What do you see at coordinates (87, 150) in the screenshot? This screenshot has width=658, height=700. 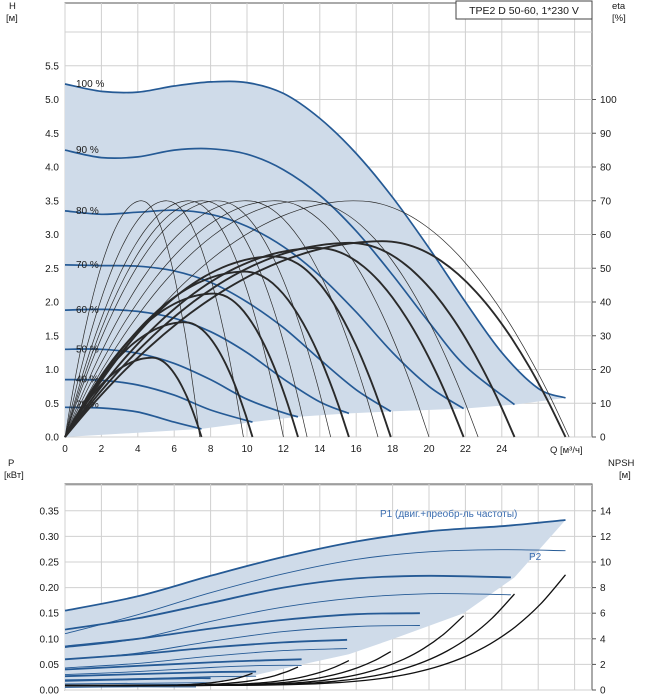 I see `head-curve-label: 90 %` at bounding box center [87, 150].